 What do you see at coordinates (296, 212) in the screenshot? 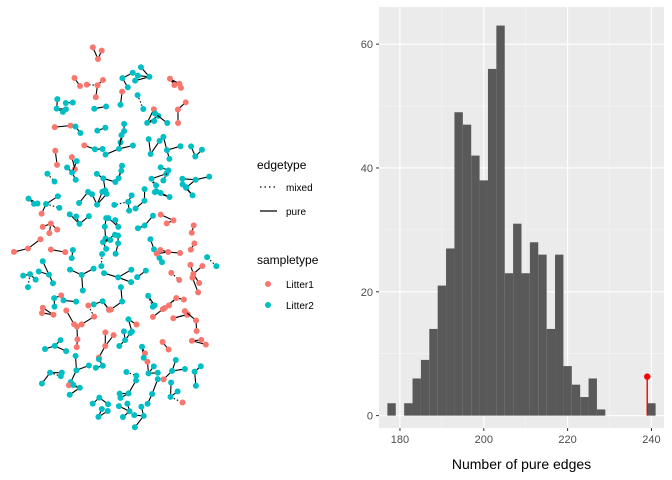
I see `legend-pure-label: pure` at bounding box center [296, 212].